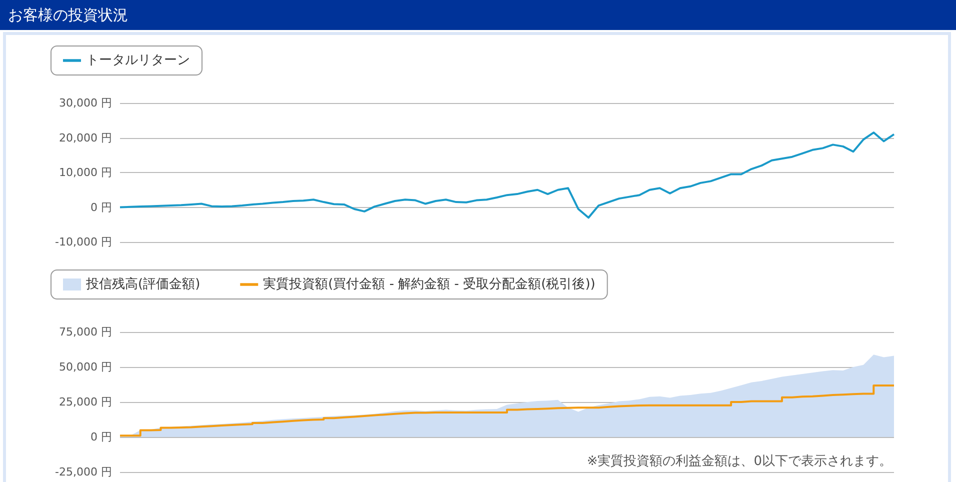  What do you see at coordinates (85, 137) in the screenshot?
I see `y-tick-label: 20,000 円` at bounding box center [85, 137].